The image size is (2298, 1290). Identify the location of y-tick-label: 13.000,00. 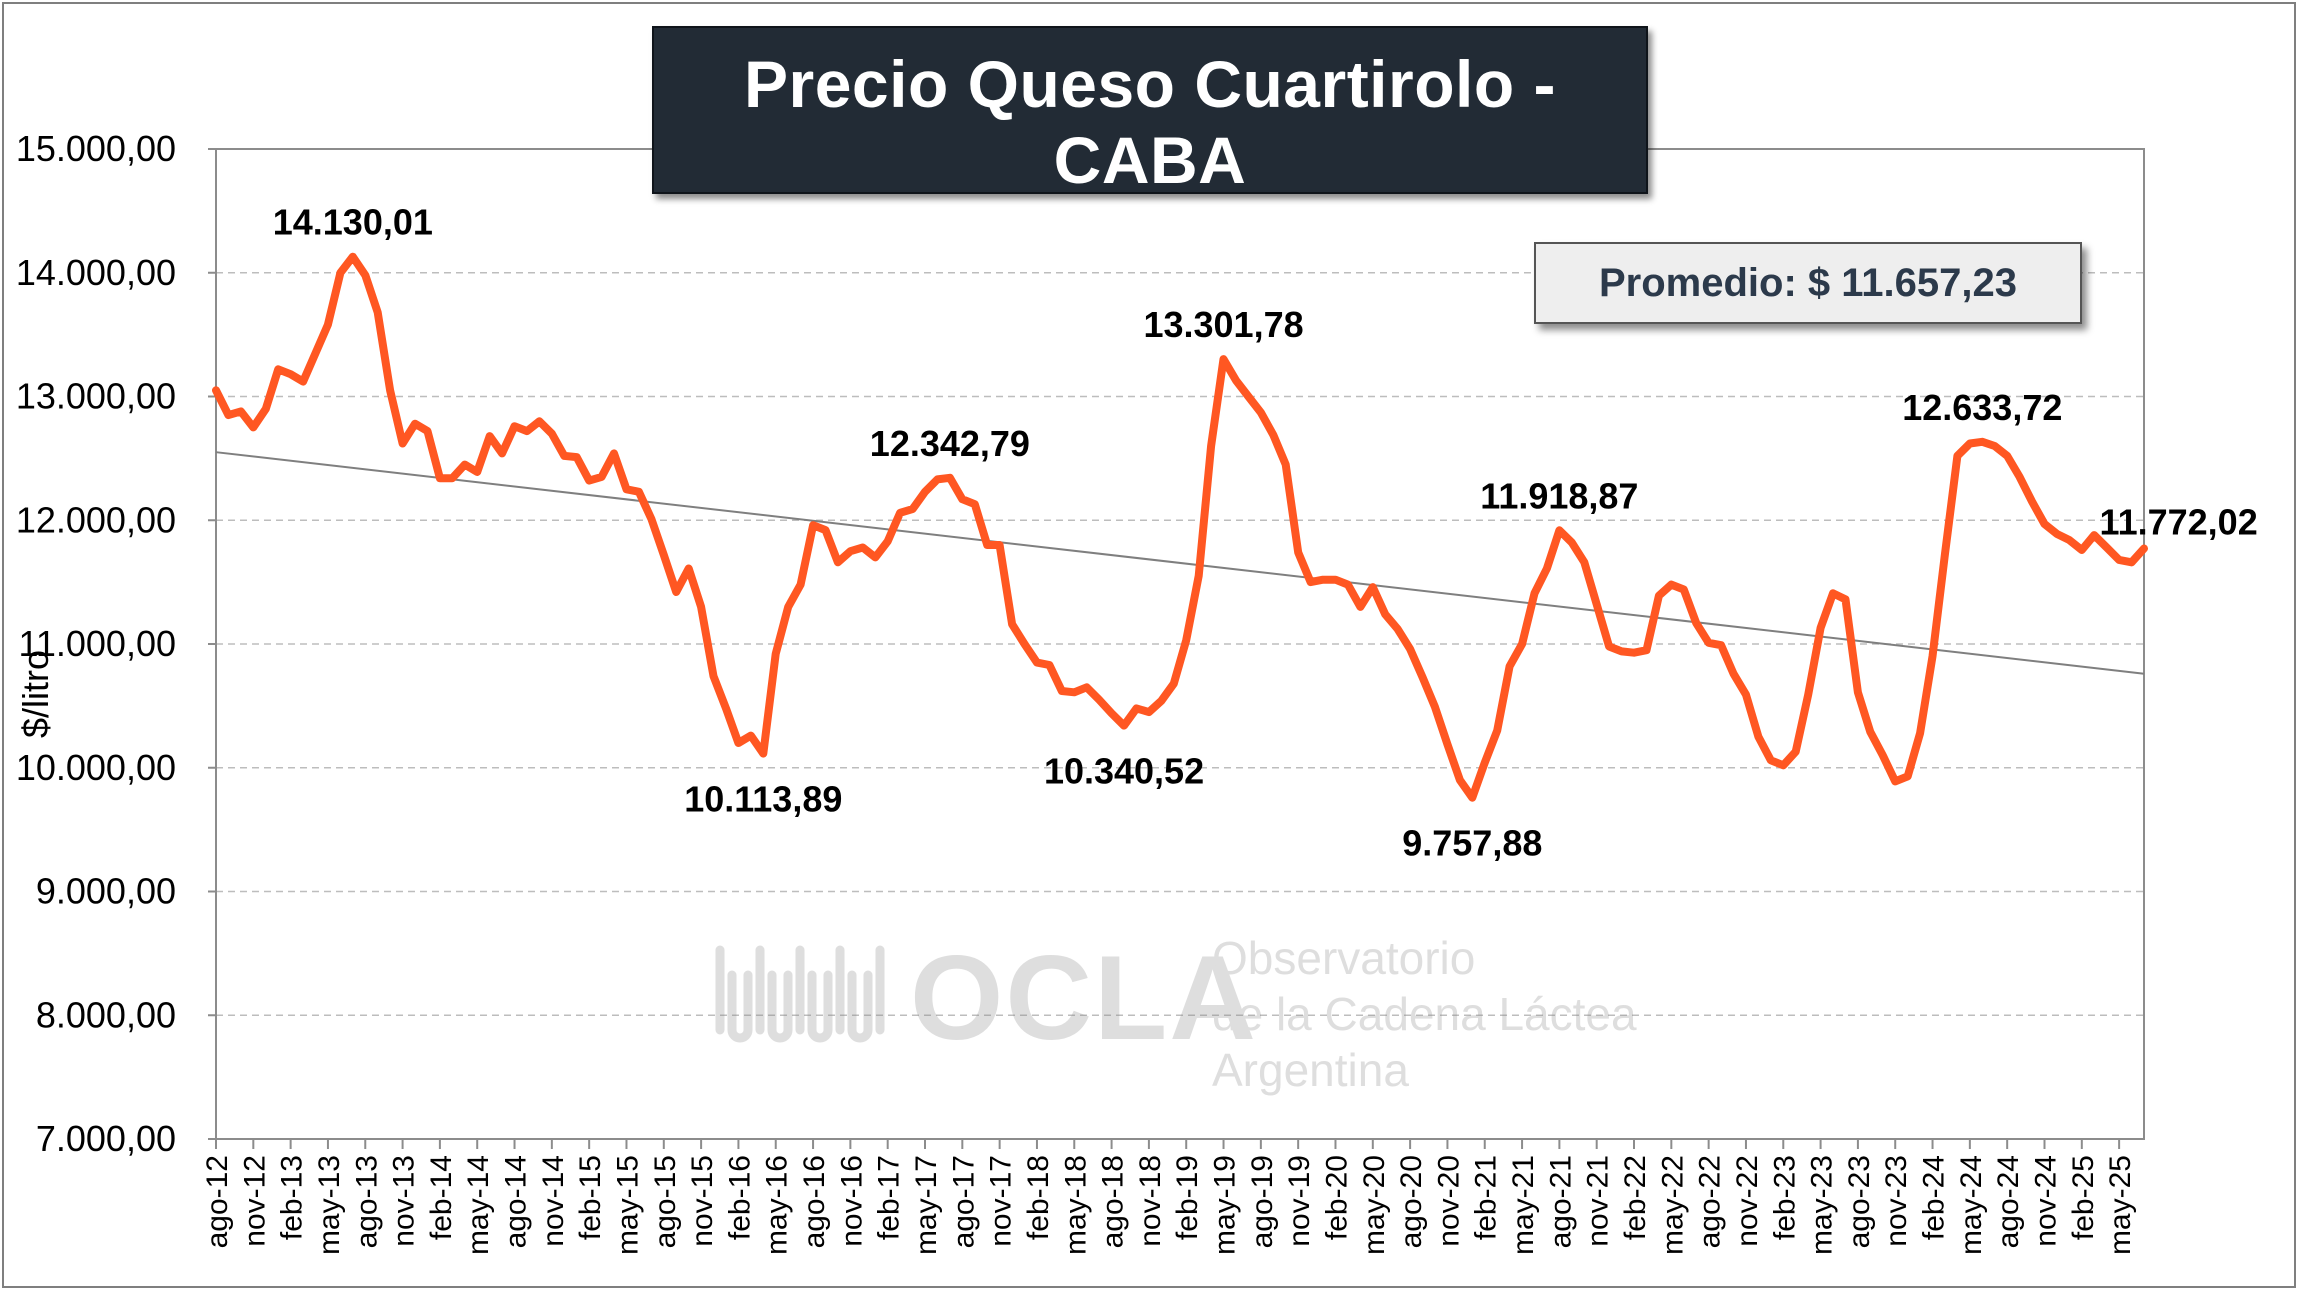
(96, 396).